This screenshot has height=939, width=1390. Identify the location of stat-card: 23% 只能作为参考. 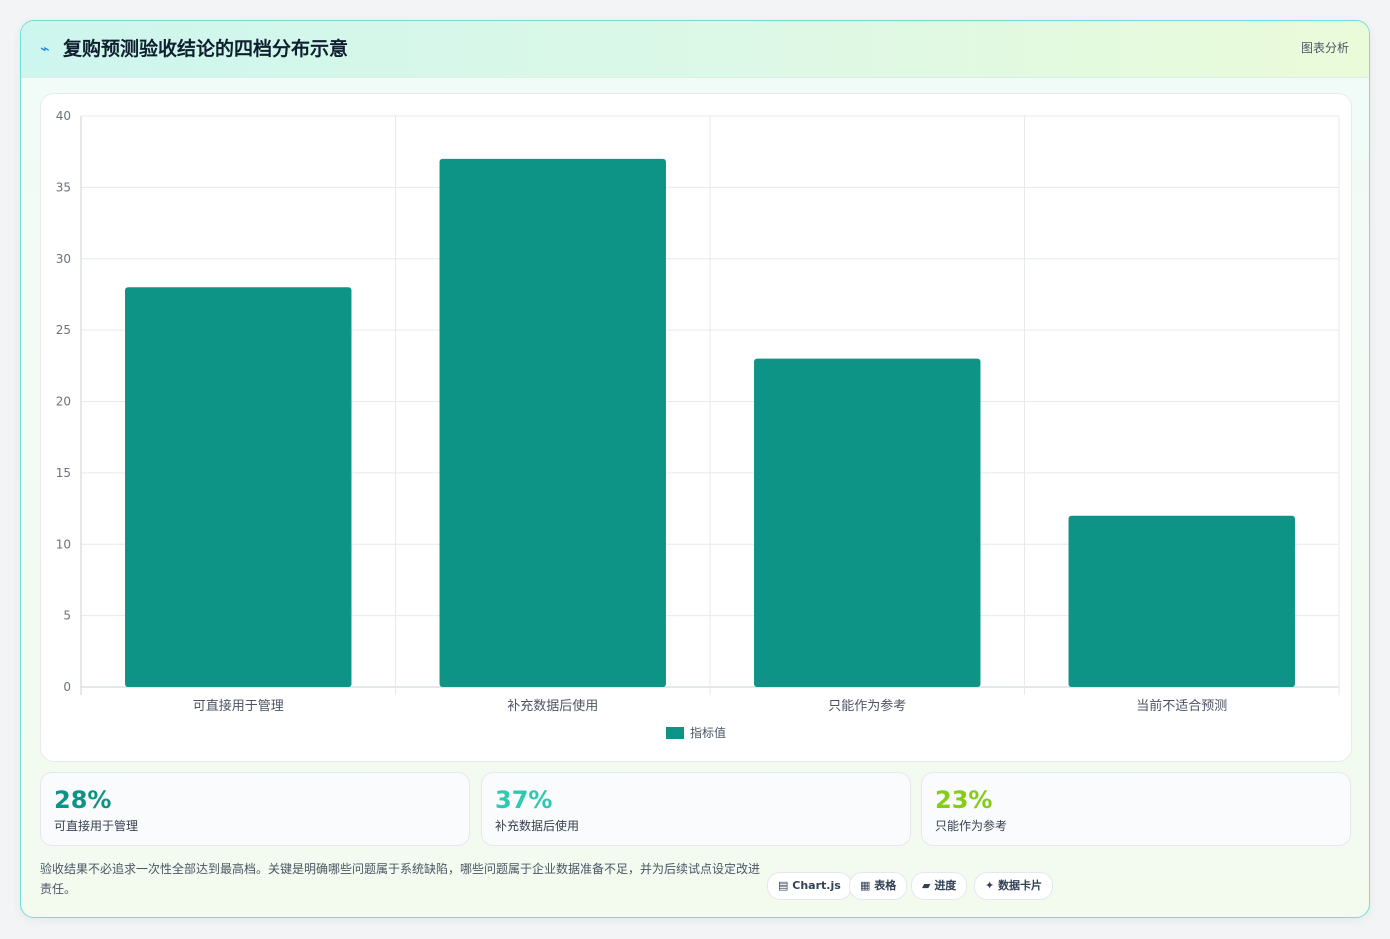
(1136, 809).